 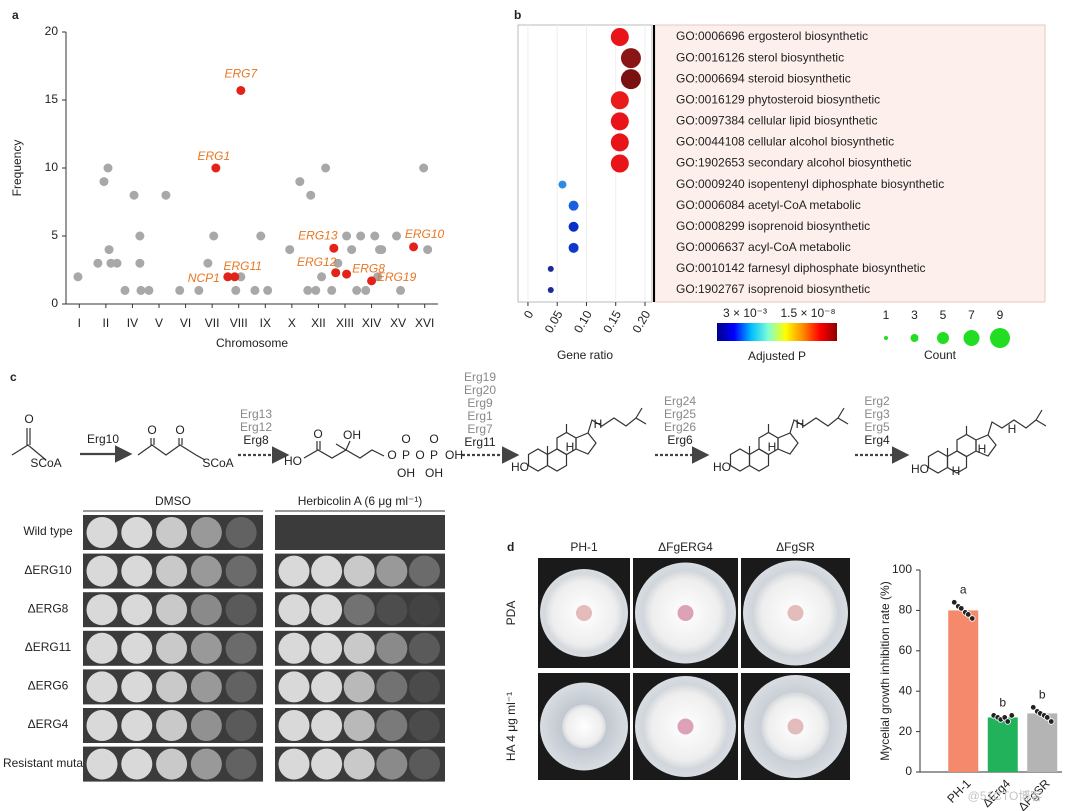 What do you see at coordinates (214, 156) in the screenshot?
I see `point-label: ERG1` at bounding box center [214, 156].